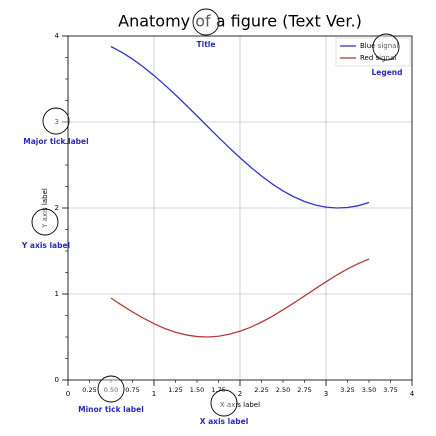 The height and width of the screenshot is (436, 436). I want to click on x-minor-tick-label: 0.75, so click(132, 390).